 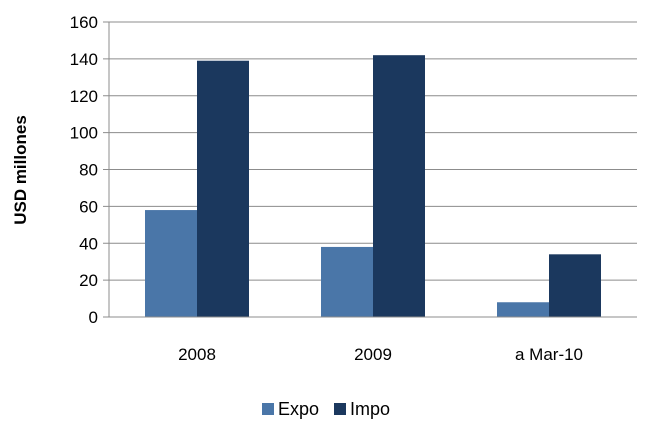 I want to click on y-axis-title: USD millones, so click(x=20, y=170).